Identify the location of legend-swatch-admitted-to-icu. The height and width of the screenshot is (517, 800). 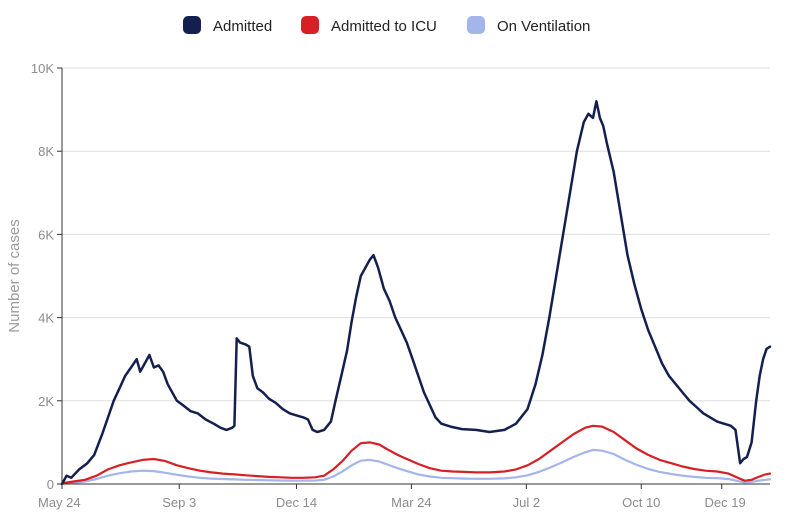
(310, 25).